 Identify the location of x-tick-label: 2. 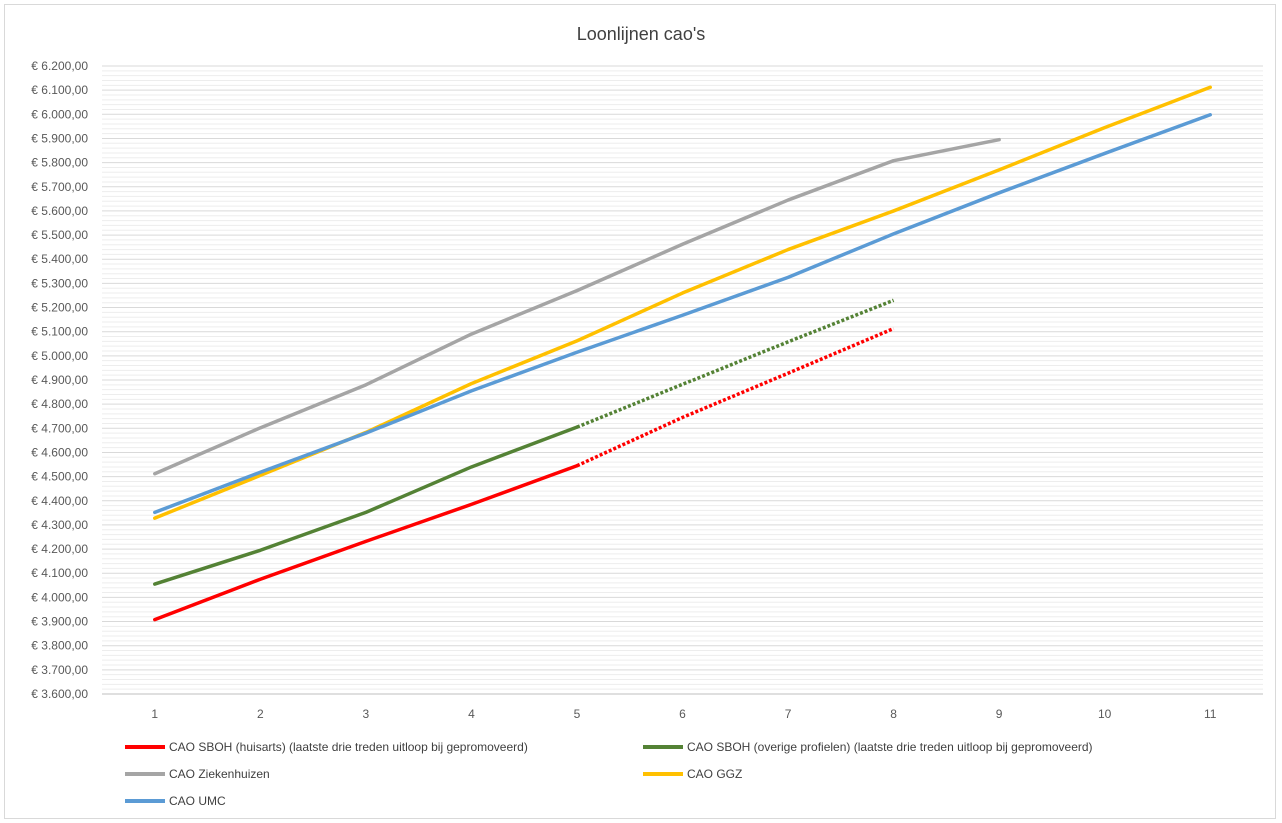
(260, 714).